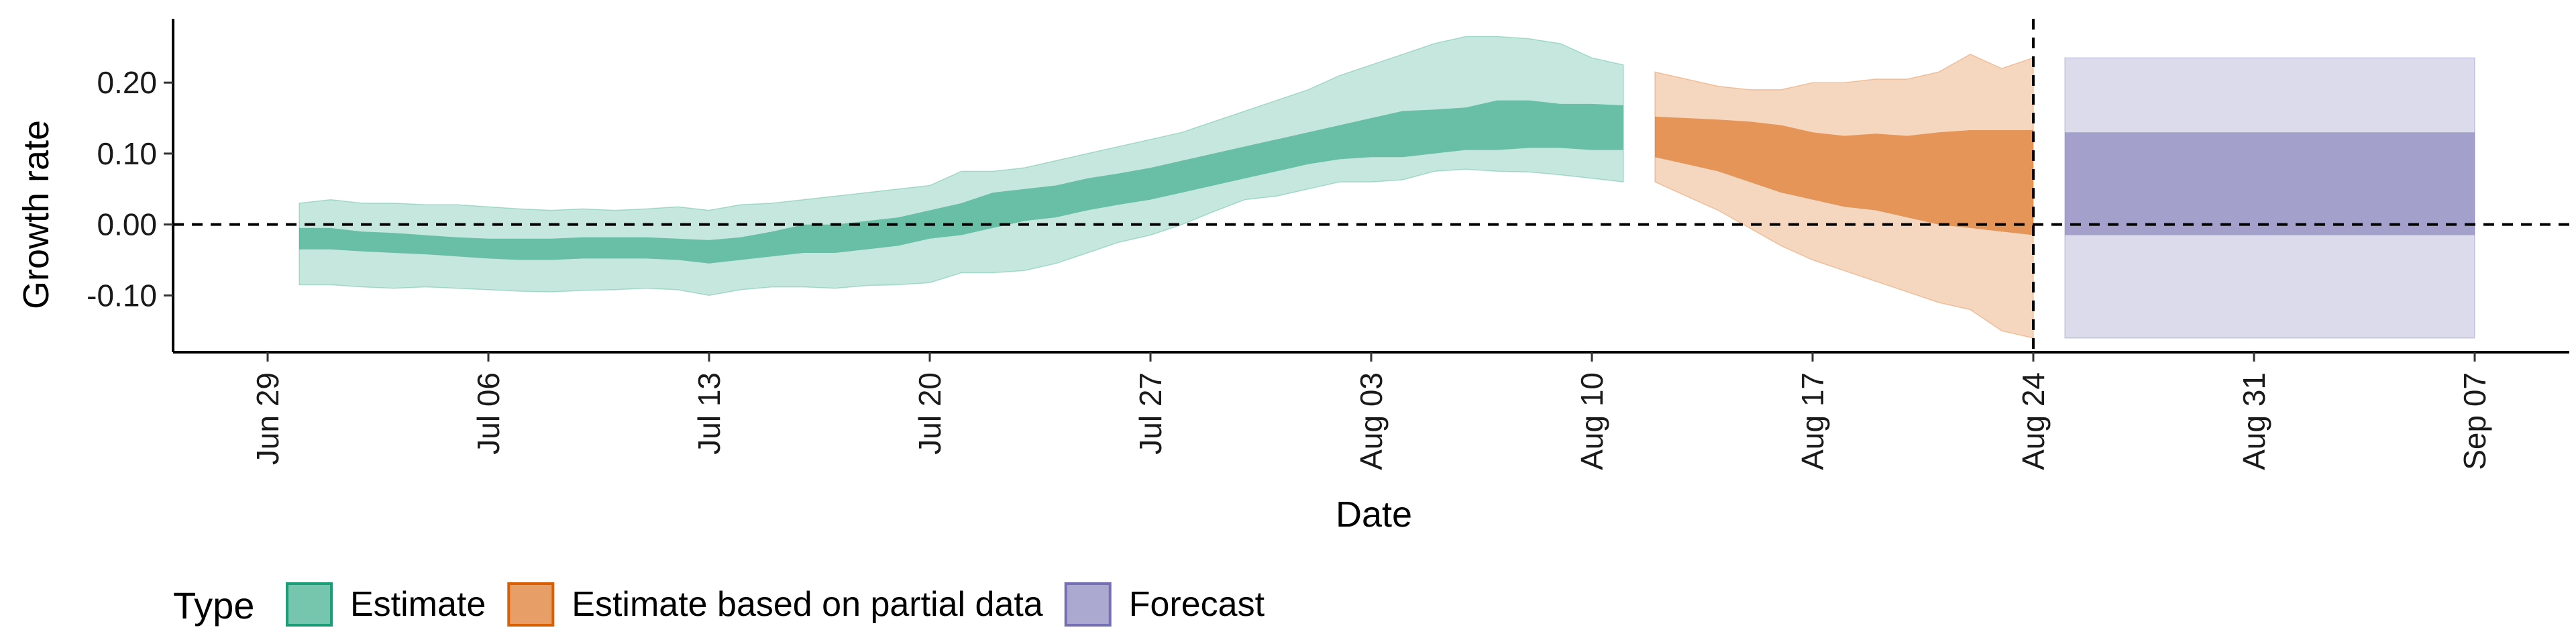 Image resolution: width=2576 pixels, height=644 pixels. Describe the element at coordinates (929, 413) in the screenshot. I see `x-tick-label: Jul 20` at that location.